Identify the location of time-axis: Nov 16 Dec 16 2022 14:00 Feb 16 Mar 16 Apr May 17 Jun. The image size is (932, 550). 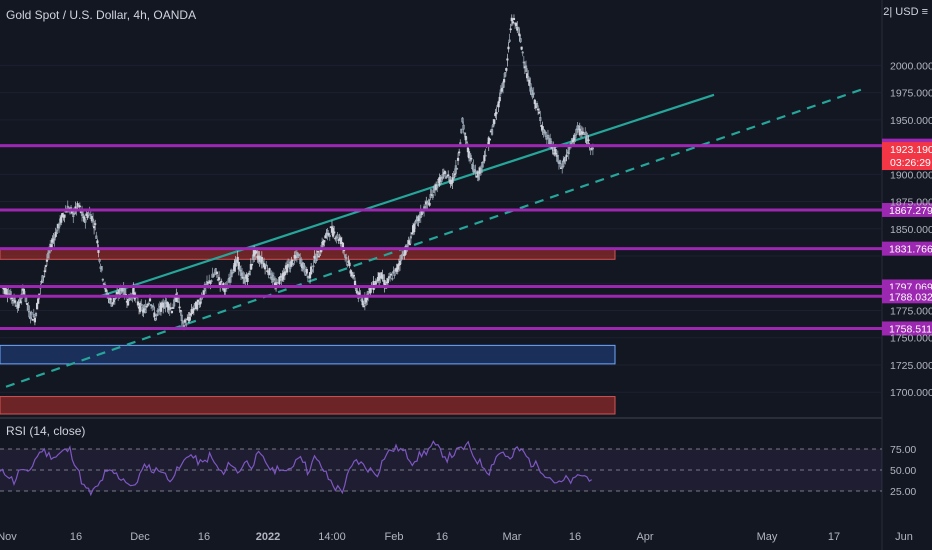
(456, 537).